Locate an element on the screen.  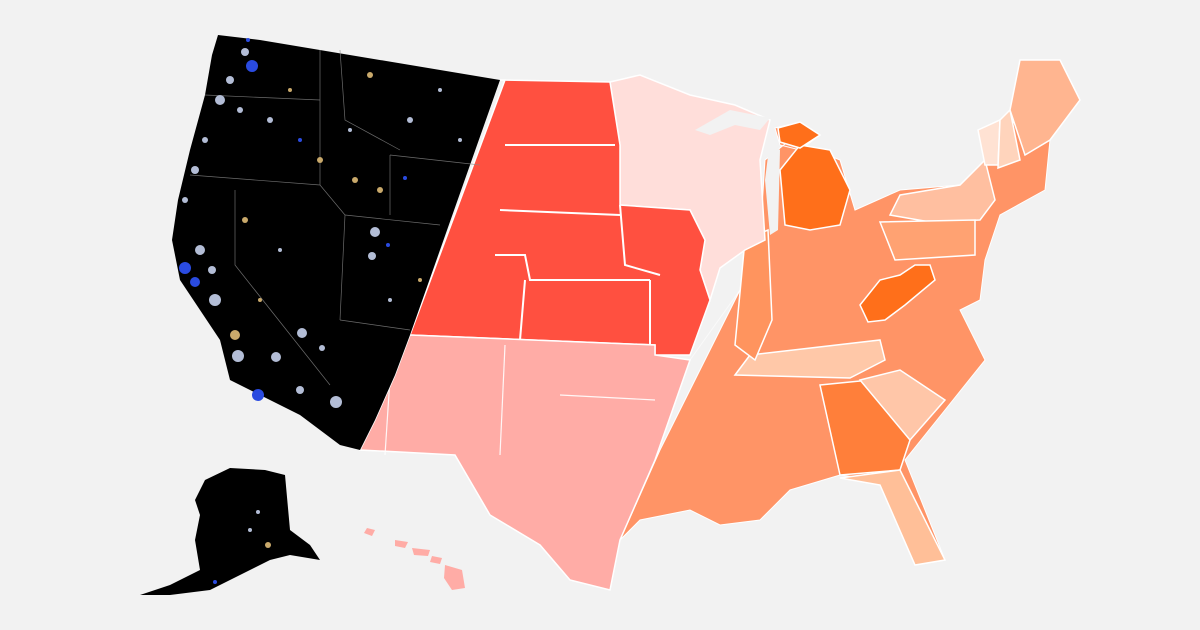
west-dot-layer is located at coordinates (320, 223).